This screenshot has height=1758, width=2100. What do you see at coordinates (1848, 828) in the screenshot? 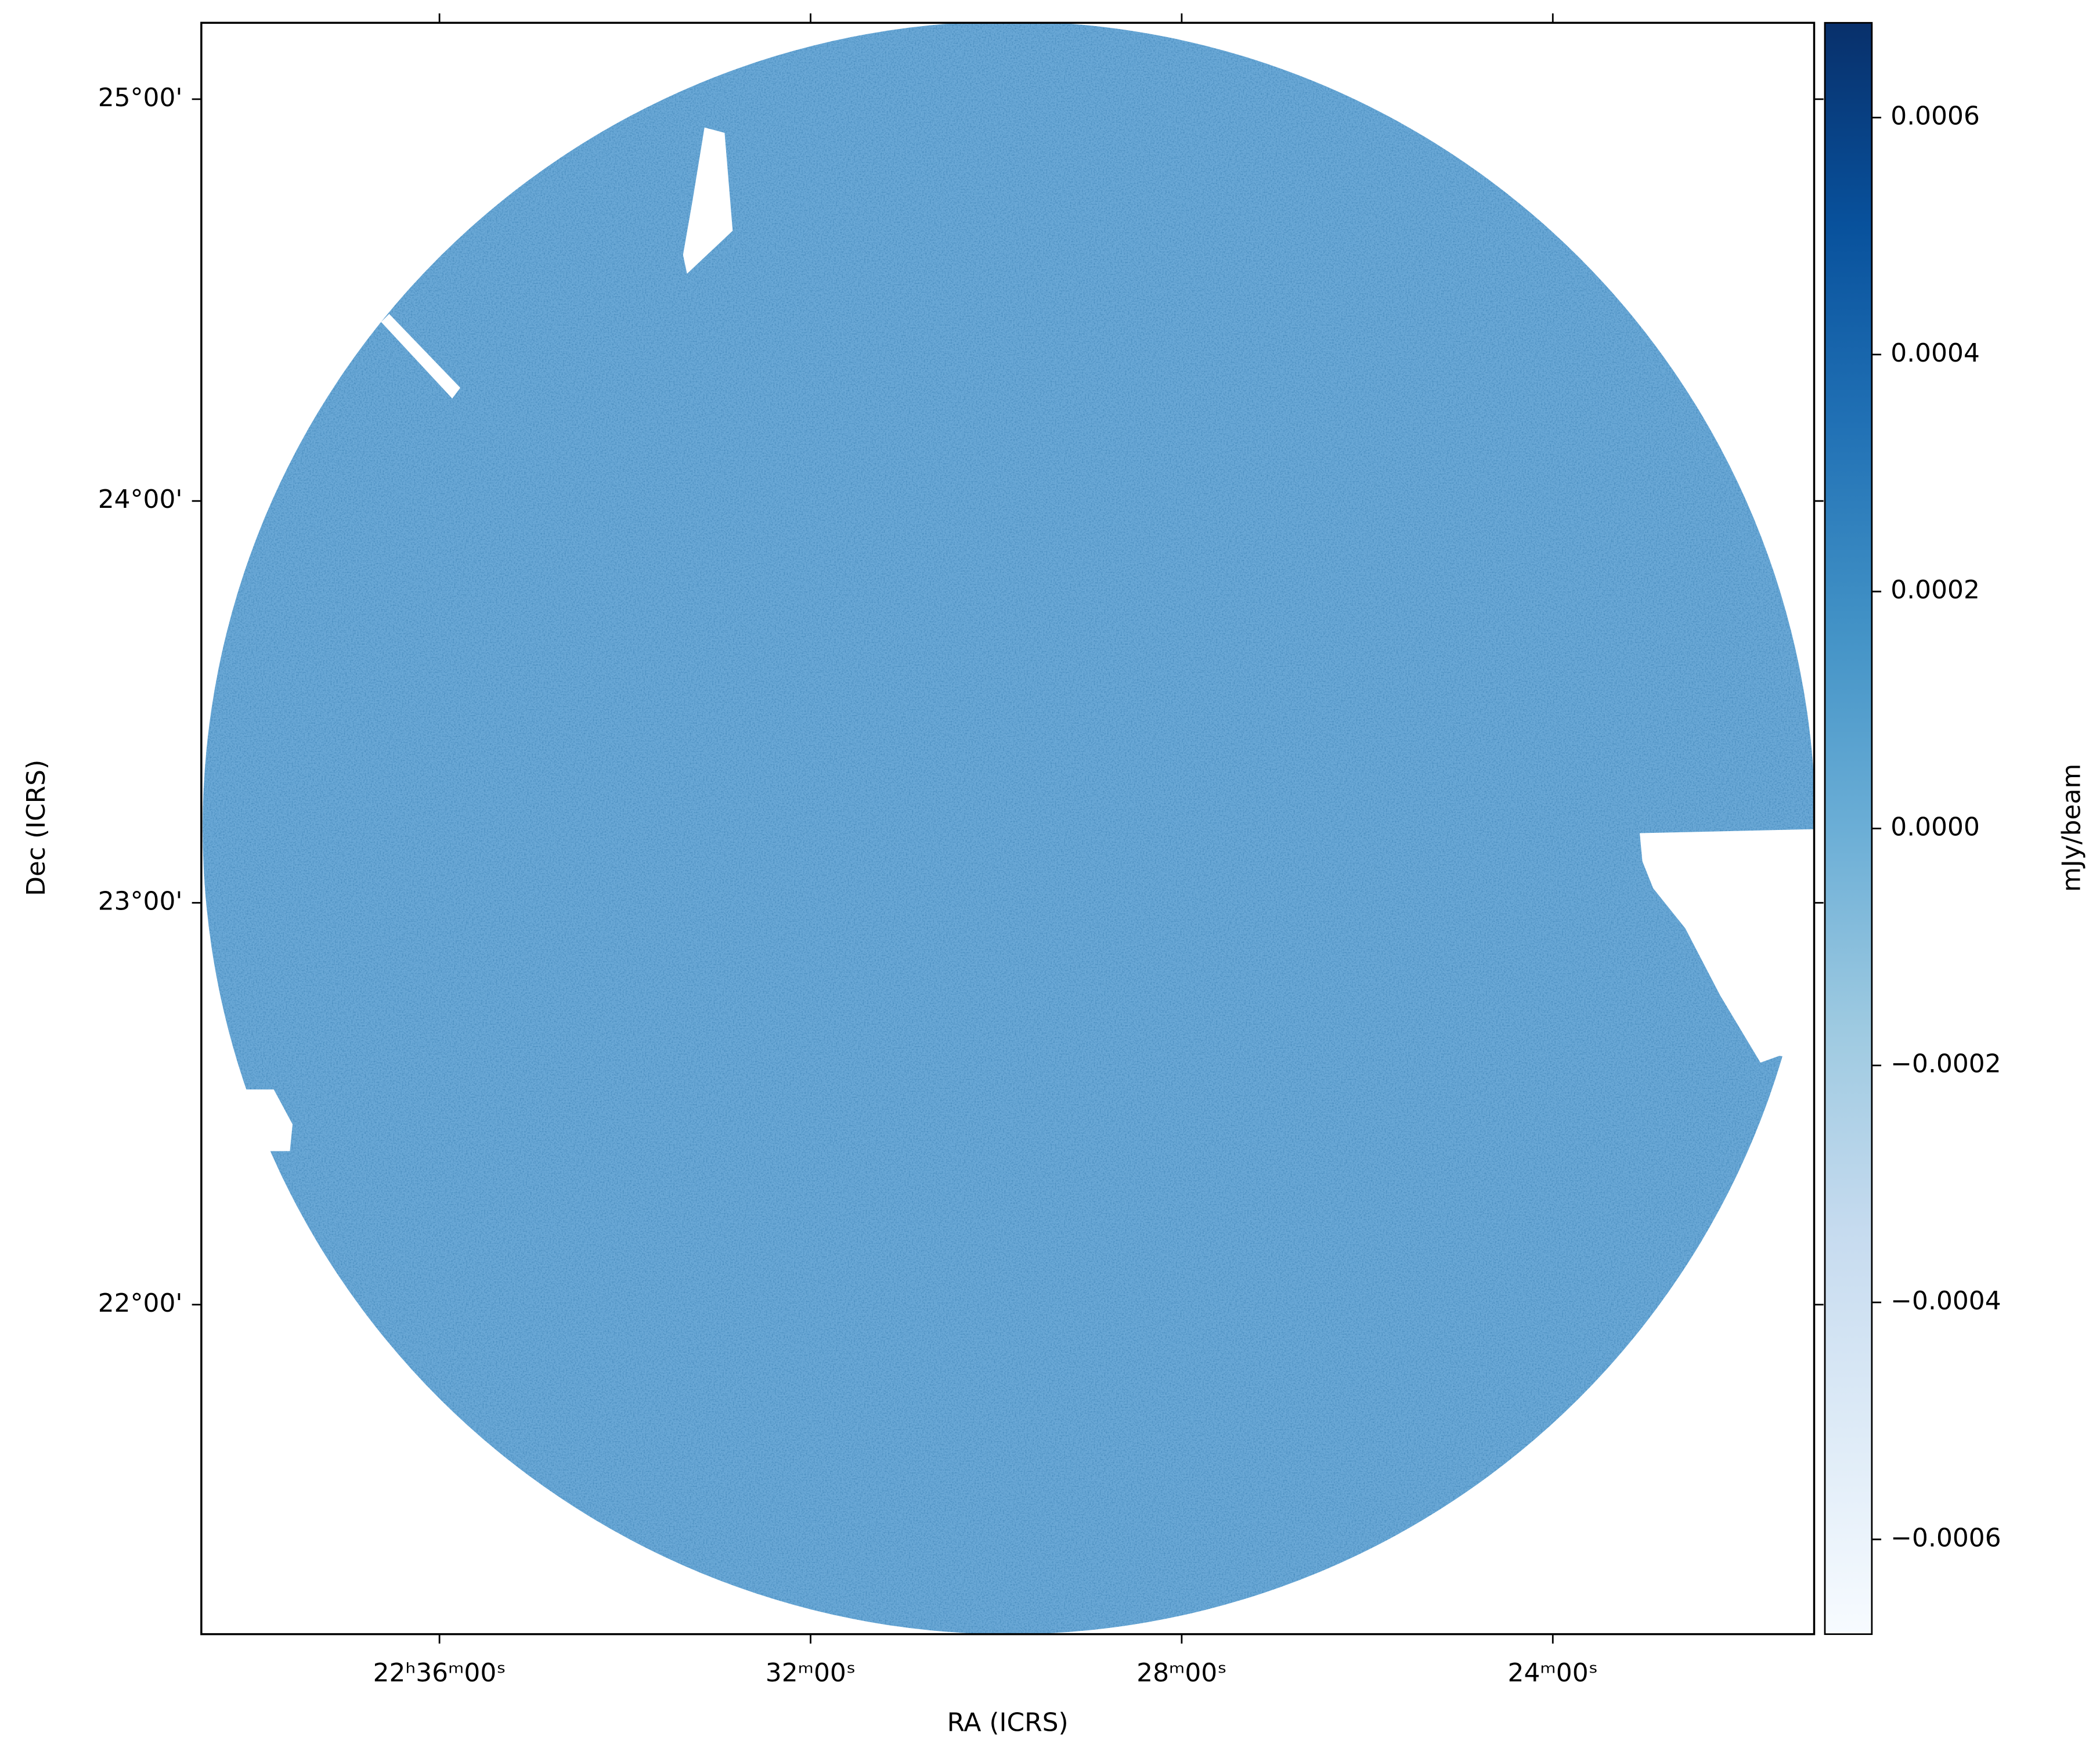
I see `colorbar` at bounding box center [1848, 828].